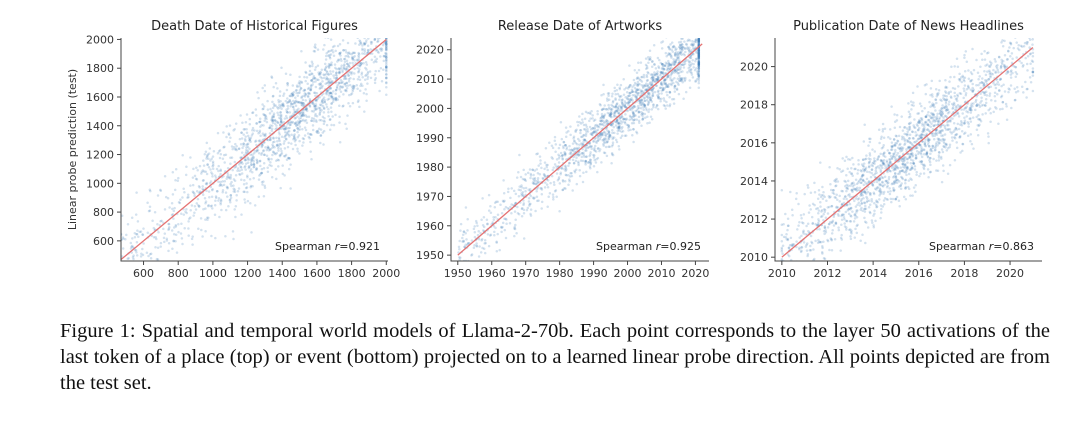 This screenshot has width=1080, height=426. Describe the element at coordinates (648, 246) in the screenshot. I see `spearman-annotation: Spearman r=0.925` at that location.